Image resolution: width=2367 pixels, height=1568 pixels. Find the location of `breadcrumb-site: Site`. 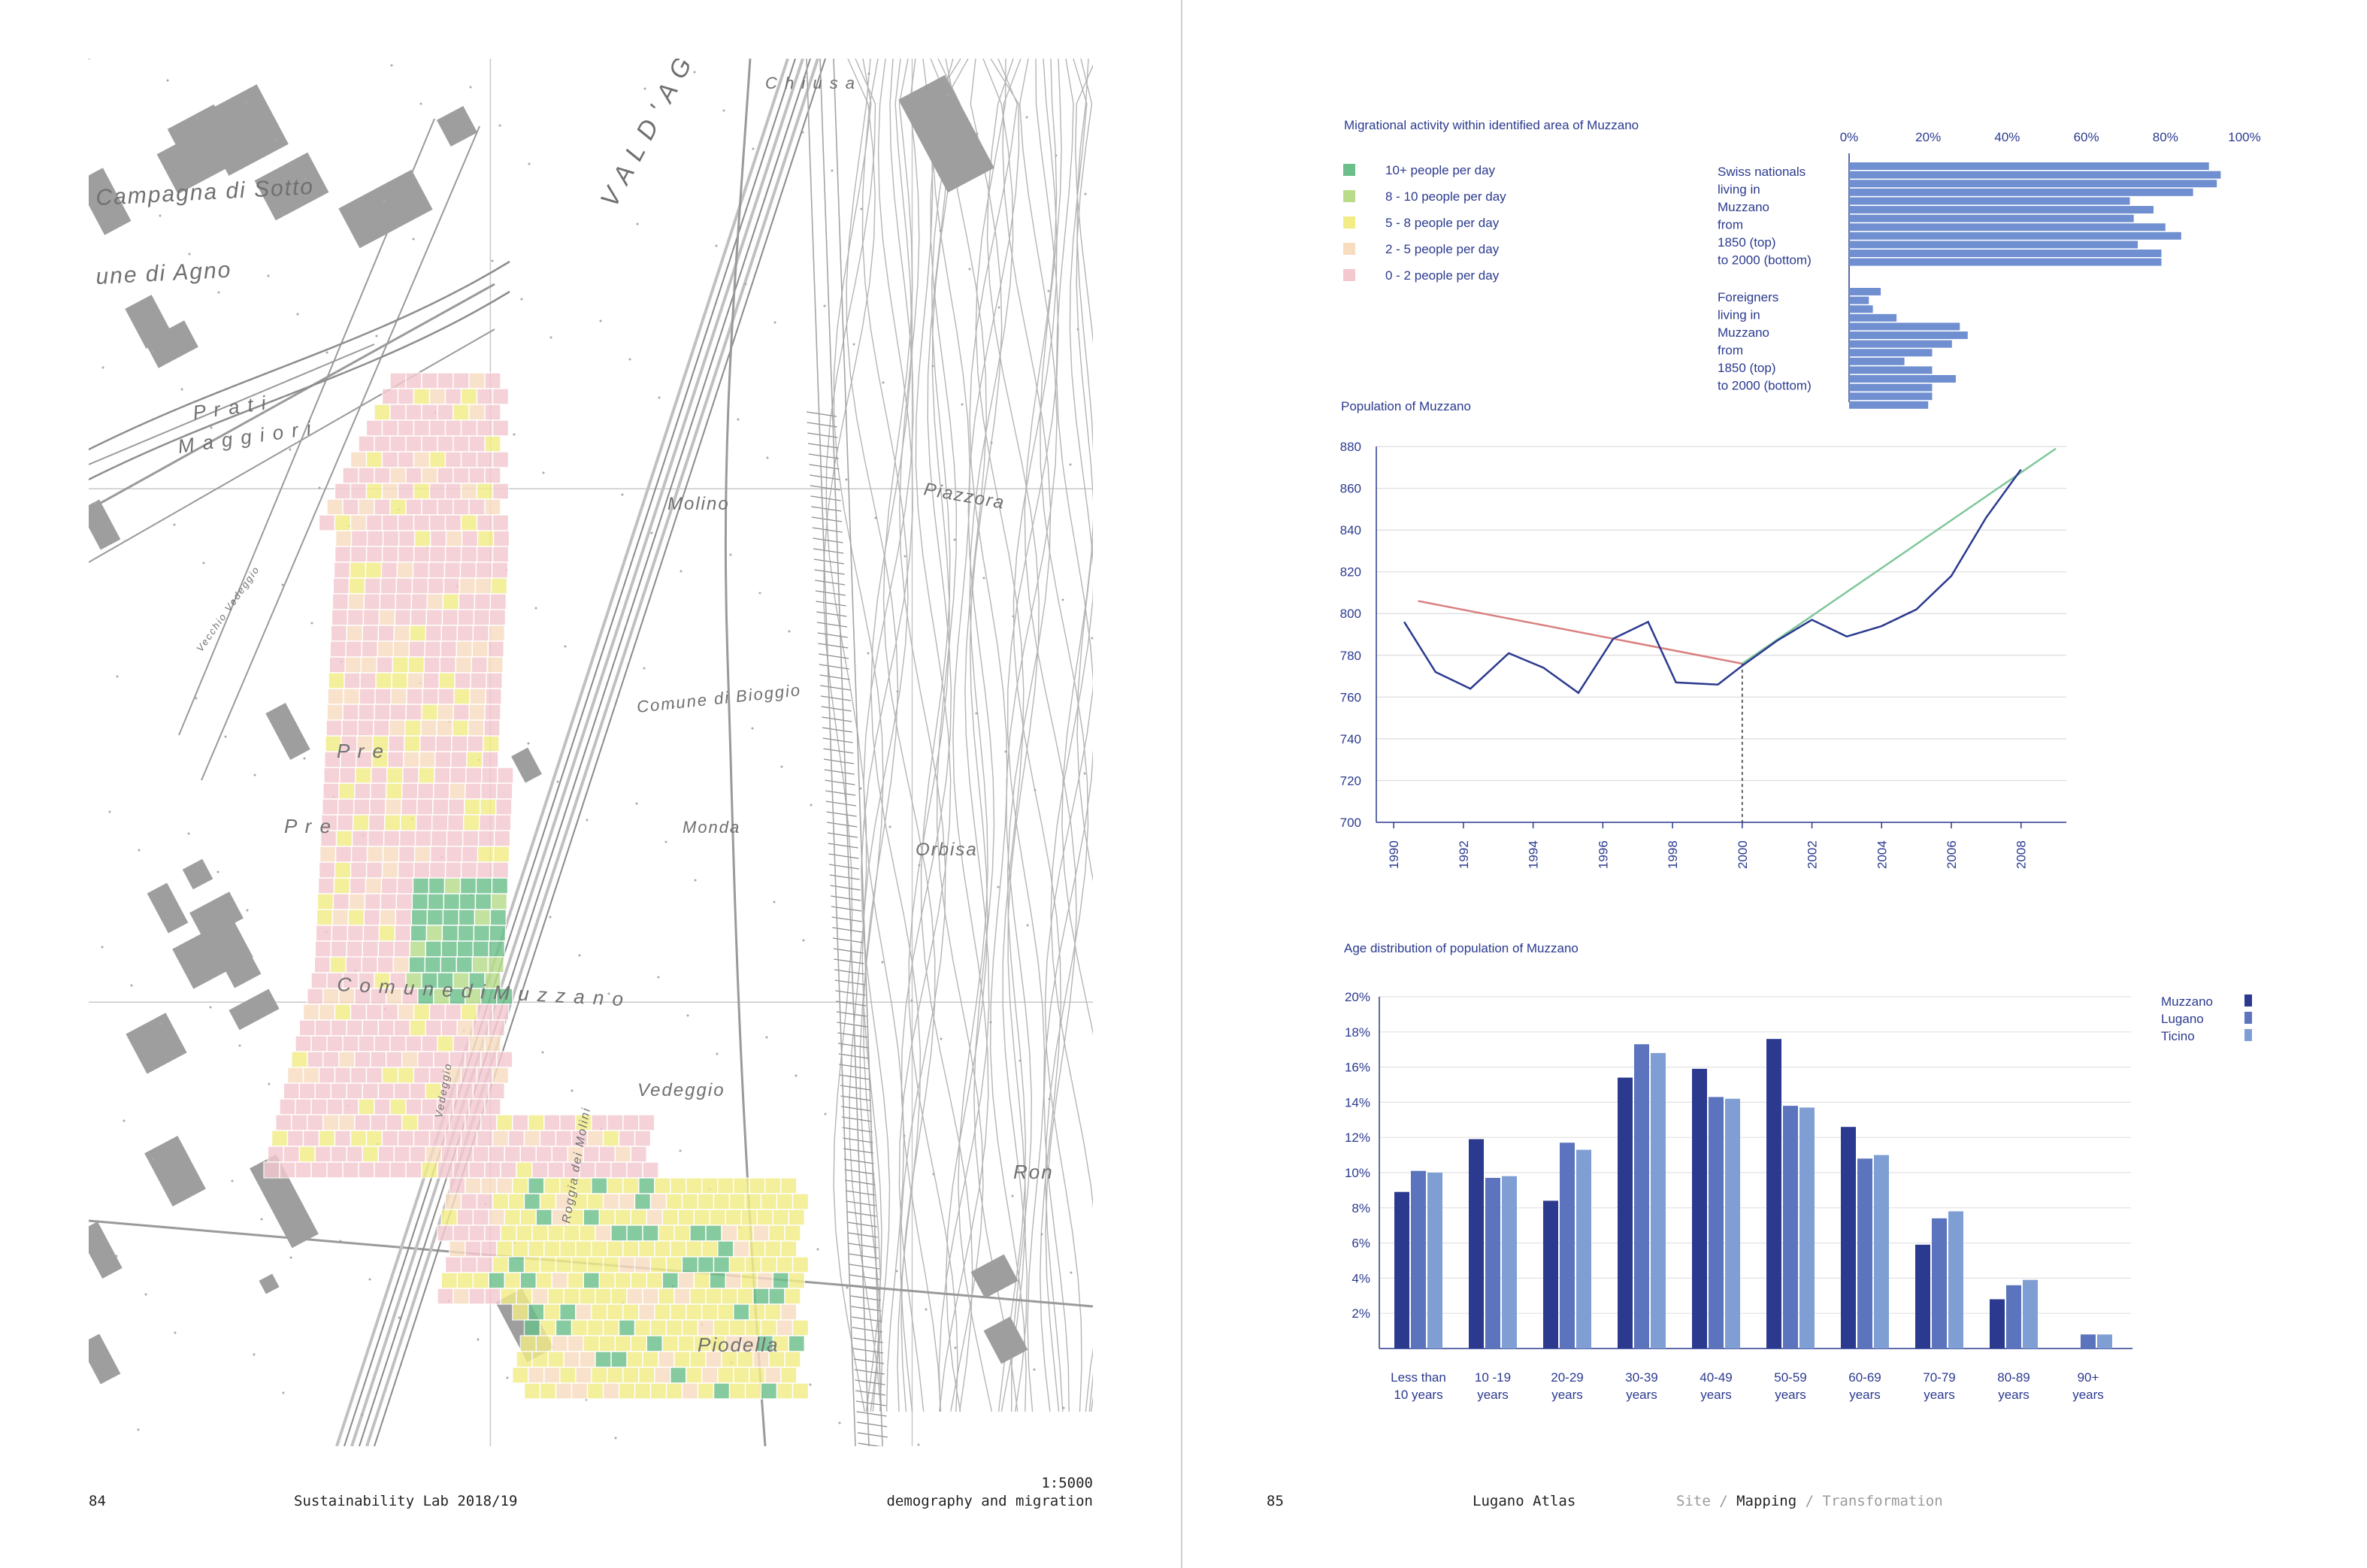

breadcrumb-site: Site is located at coordinates (1694, 1501).